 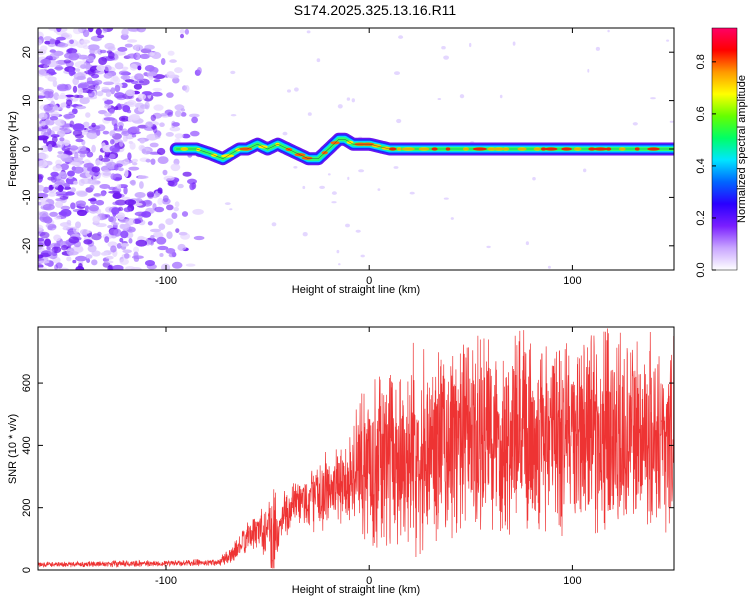 What do you see at coordinates (425, 149) in the screenshot?
I see `signal-ridge-centerline` at bounding box center [425, 149].